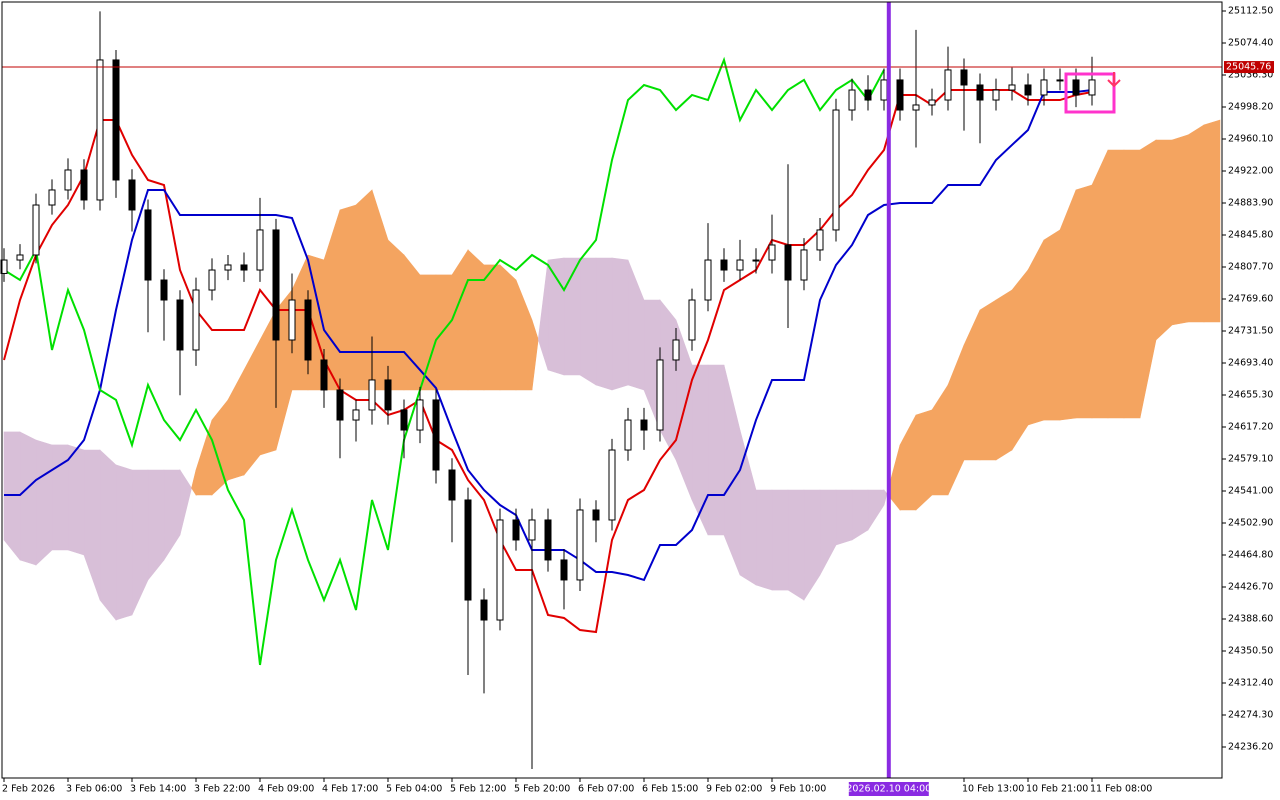  Describe the element at coordinates (1250, 10) in the screenshot. I see `y-tick-label: 25112.50` at that location.